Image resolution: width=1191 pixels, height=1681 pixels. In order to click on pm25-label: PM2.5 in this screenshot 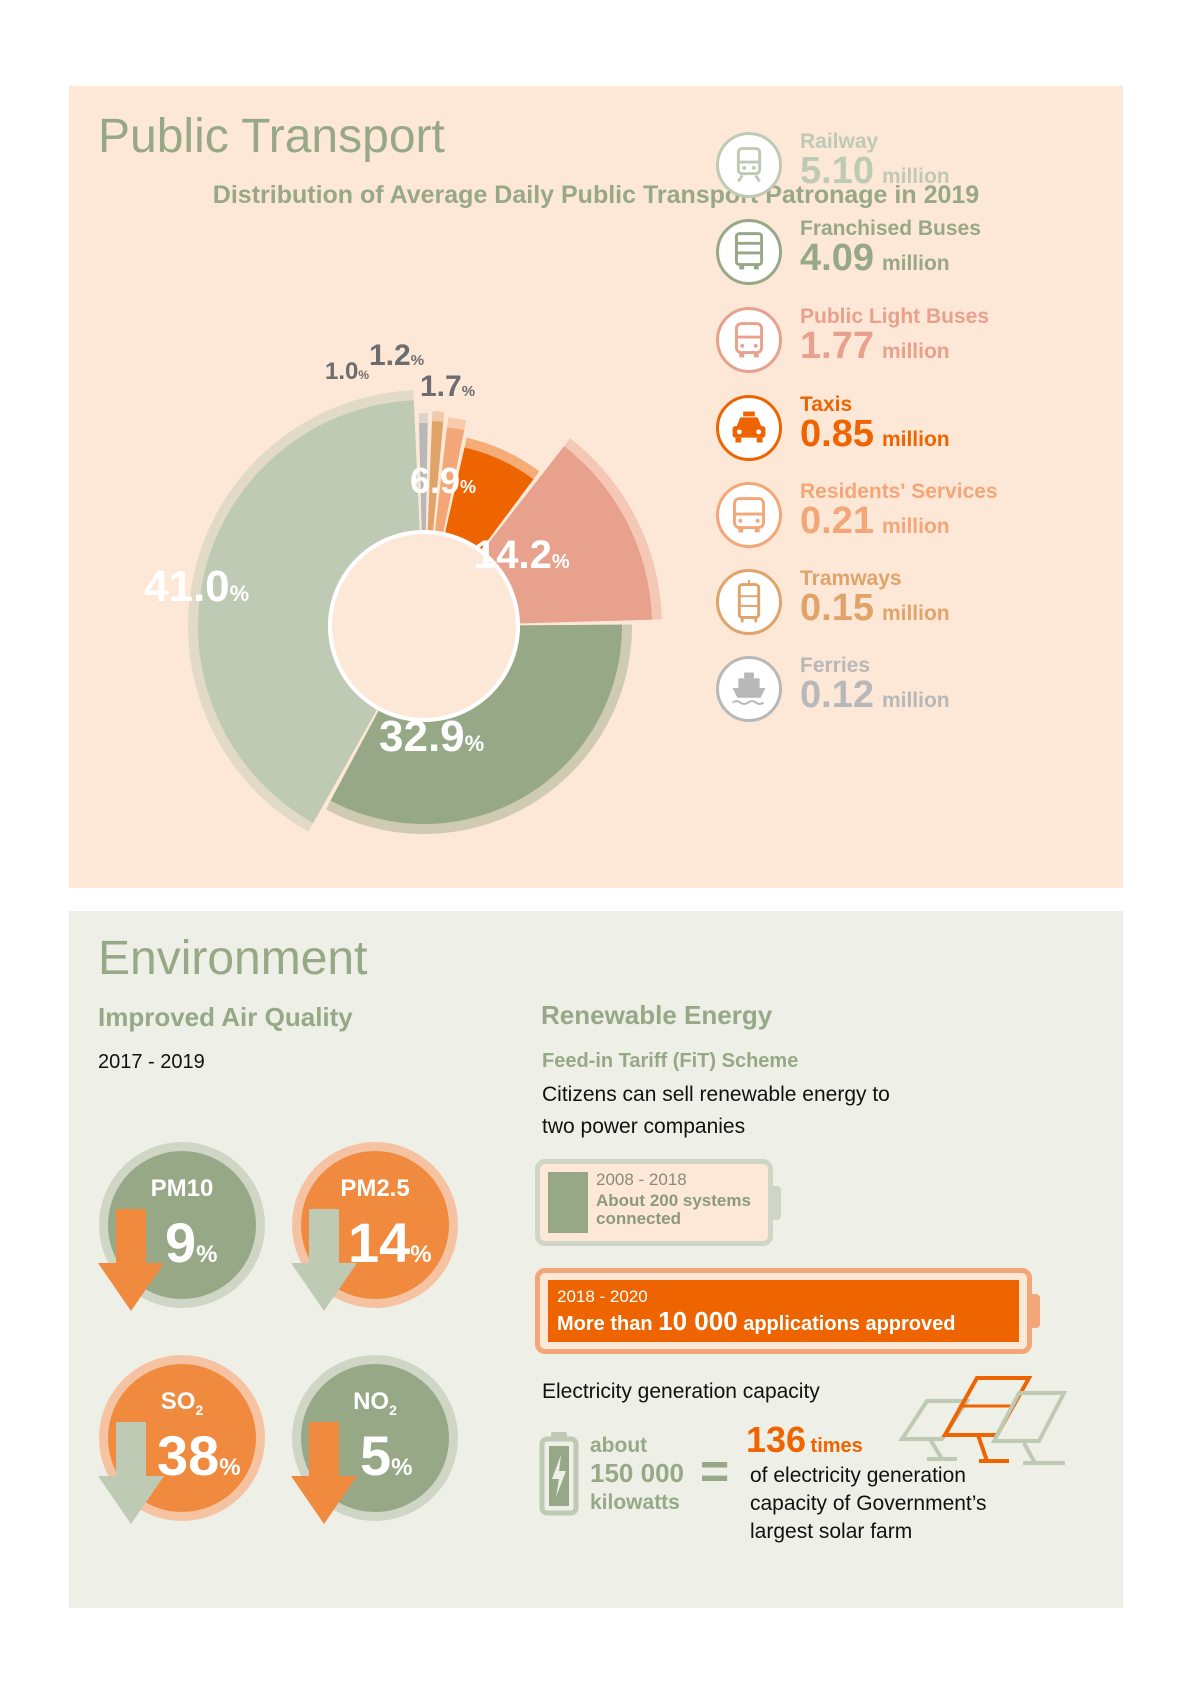, I will do `click(375, 1188)`.